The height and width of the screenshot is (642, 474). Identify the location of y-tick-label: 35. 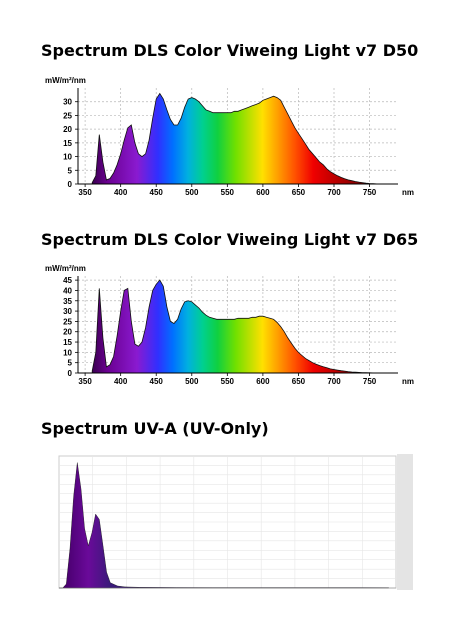
(67, 301).